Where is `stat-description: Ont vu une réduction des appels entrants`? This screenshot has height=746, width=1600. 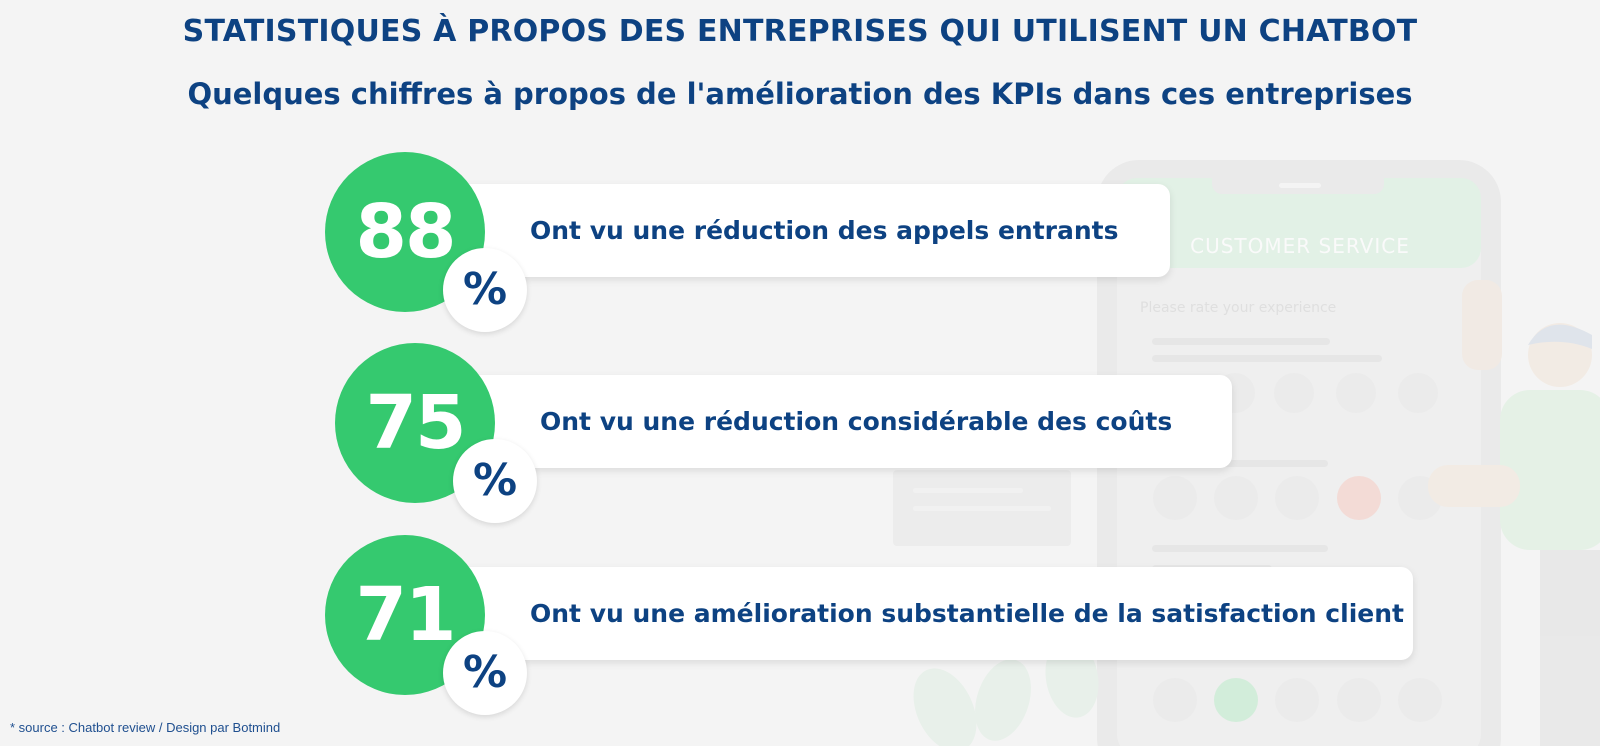 stat-description: Ont vu une réduction des appels entrants is located at coordinates (824, 230).